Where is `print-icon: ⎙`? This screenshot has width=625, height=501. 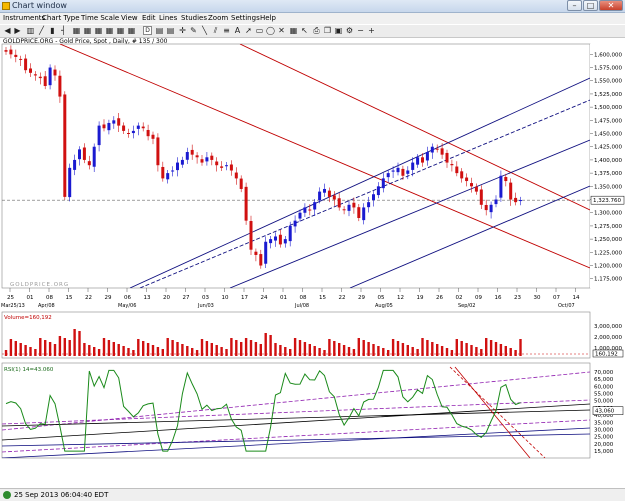 print-icon: ⎙ is located at coordinates (316, 30).